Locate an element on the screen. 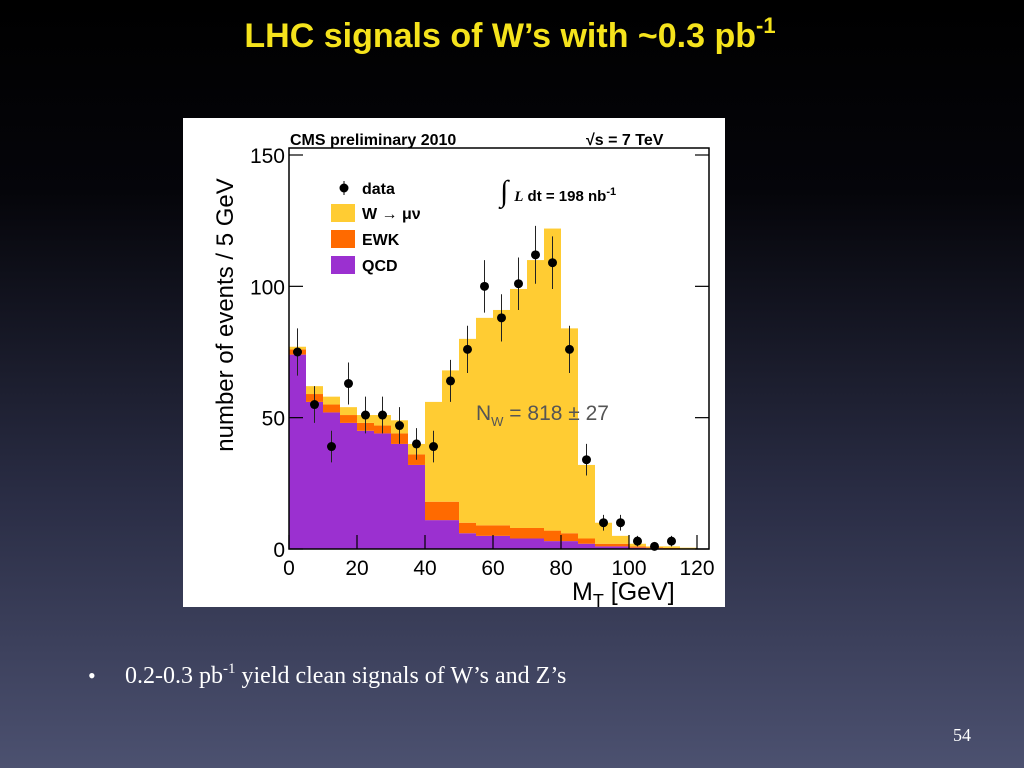 The height and width of the screenshot is (768, 1024). x-label-unit: [GeV] is located at coordinates (639, 592).